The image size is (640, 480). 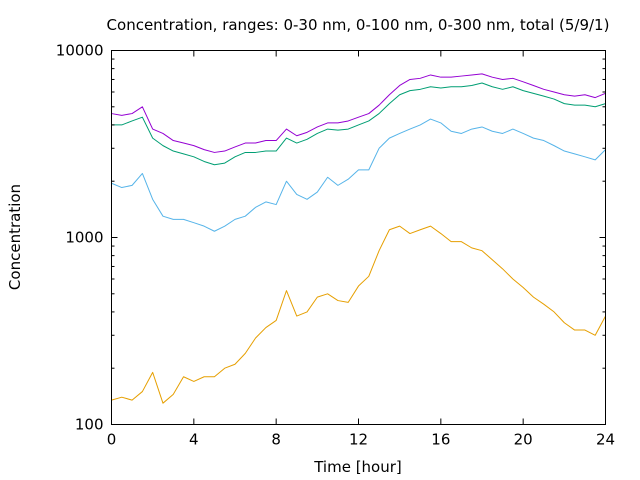 What do you see at coordinates (194, 440) in the screenshot?
I see `x-tick-label: 4` at bounding box center [194, 440].